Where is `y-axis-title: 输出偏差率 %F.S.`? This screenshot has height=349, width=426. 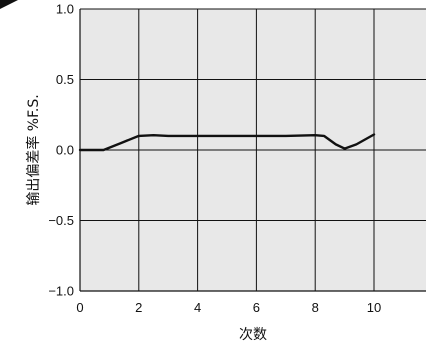
y-axis-title: 输出偏差率 %F.S. is located at coordinates (33, 149).